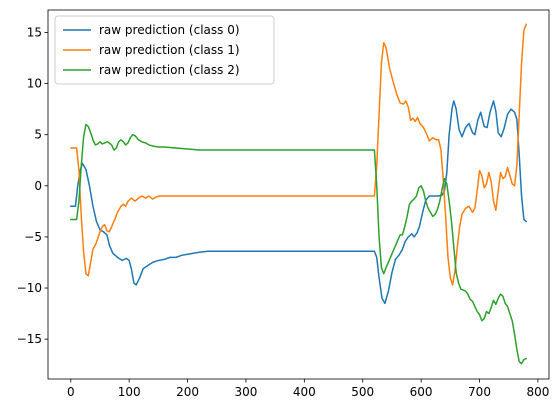 The width and height of the screenshot is (557, 413). What do you see at coordinates (421, 392) in the screenshot?
I see `x-tick-label: 600` at bounding box center [421, 392].